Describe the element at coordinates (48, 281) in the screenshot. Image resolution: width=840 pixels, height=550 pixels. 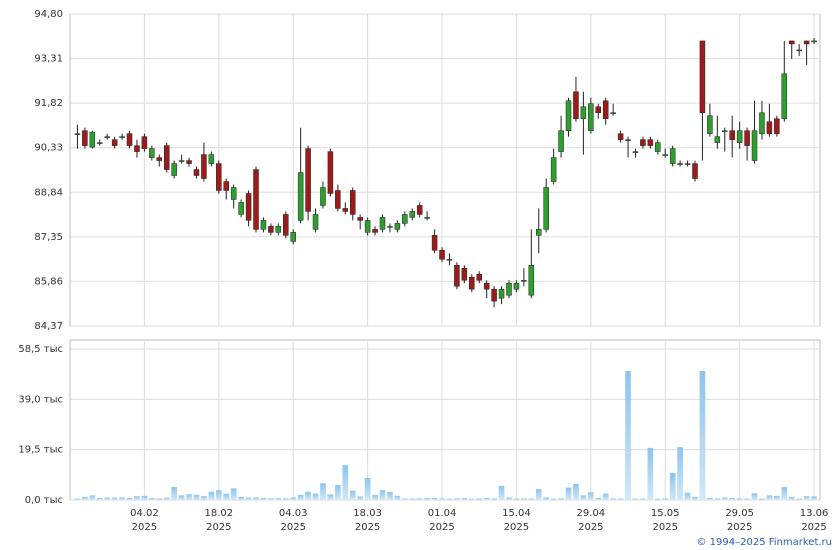
I see `y-tick-label: 85,86` at that location.